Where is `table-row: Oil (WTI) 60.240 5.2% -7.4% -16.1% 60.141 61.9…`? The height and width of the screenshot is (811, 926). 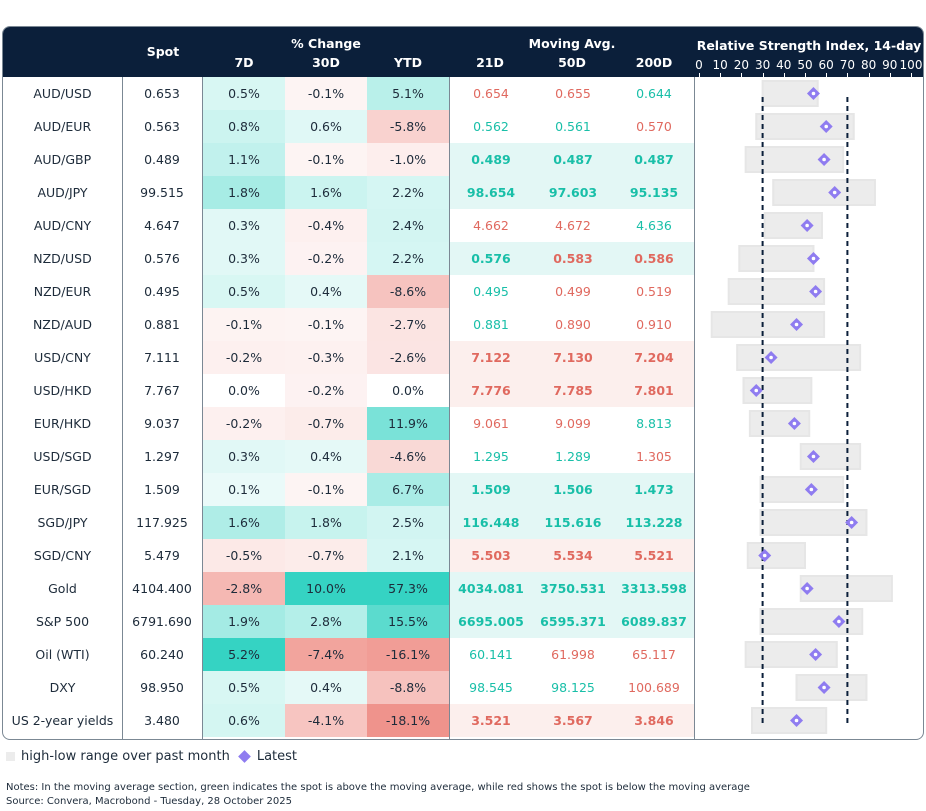
table-row: Oil (WTI) 60.240 5.2% -7.4% -16.1% 60.141 61.9… is located at coordinates (463, 654).